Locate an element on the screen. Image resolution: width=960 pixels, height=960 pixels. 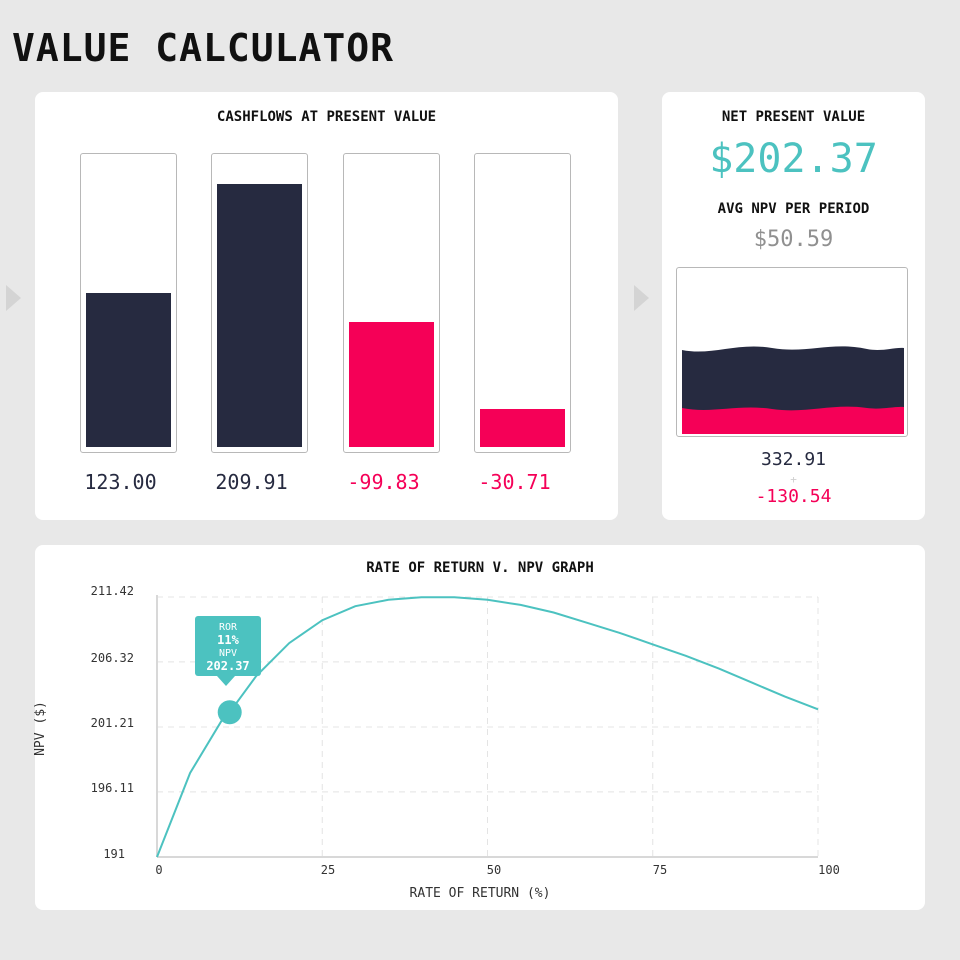
positive-total: 332.91 is located at coordinates (793, 459).